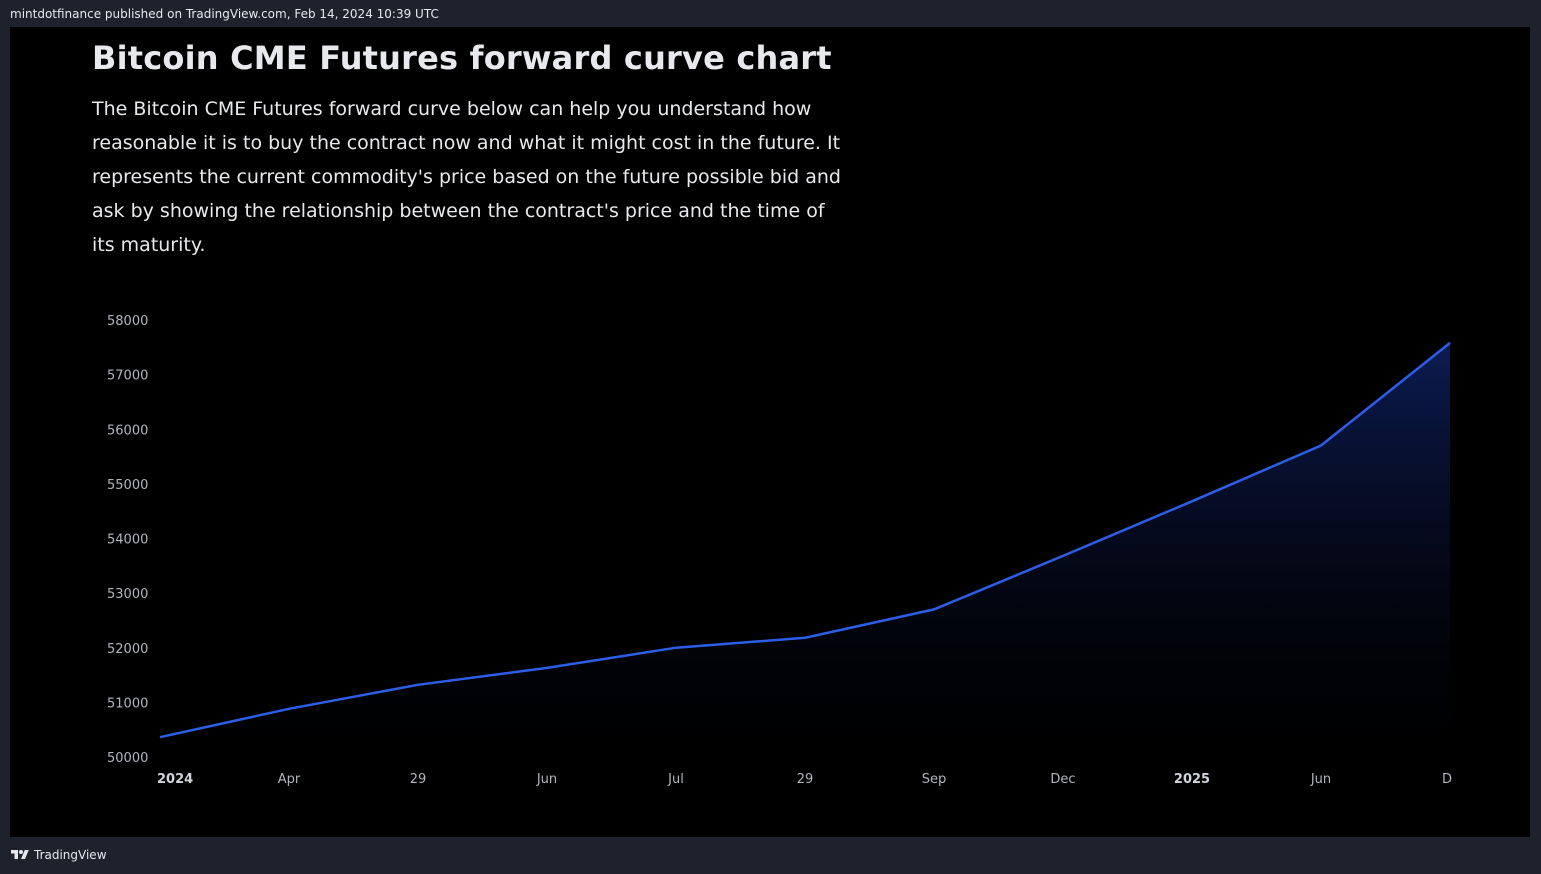 The height and width of the screenshot is (874, 1541). Describe the element at coordinates (175, 779) in the screenshot. I see `x-tick-label: 2024` at that location.